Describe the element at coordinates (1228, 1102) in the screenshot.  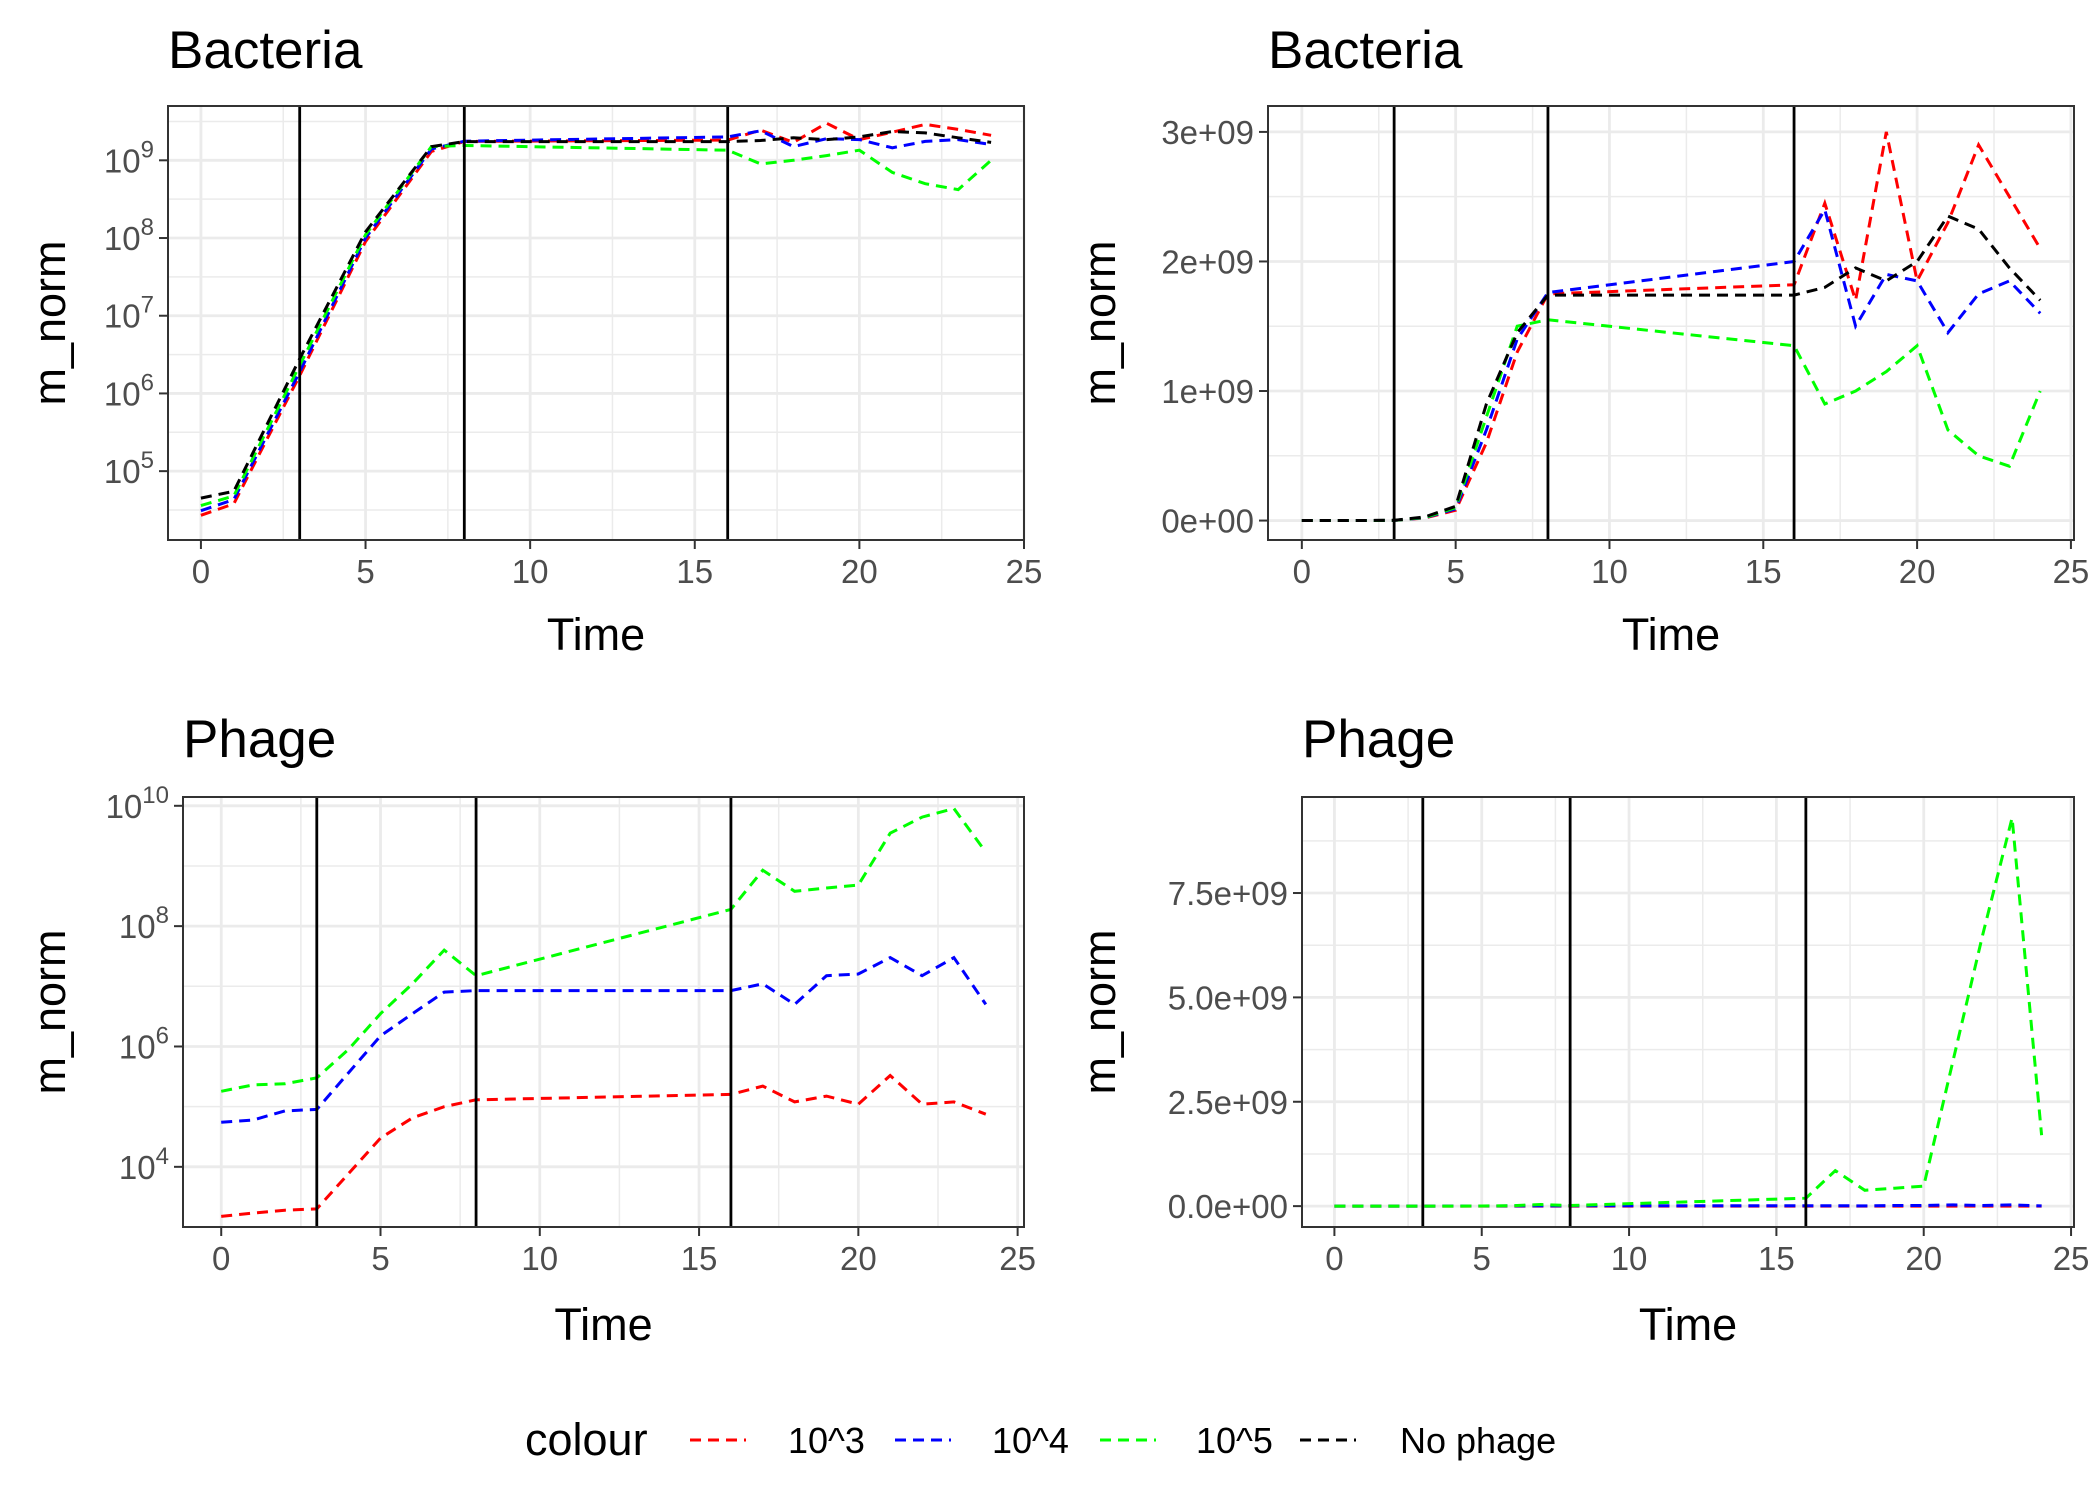
I see `y-tick-label: 2.5e+09` at that location.